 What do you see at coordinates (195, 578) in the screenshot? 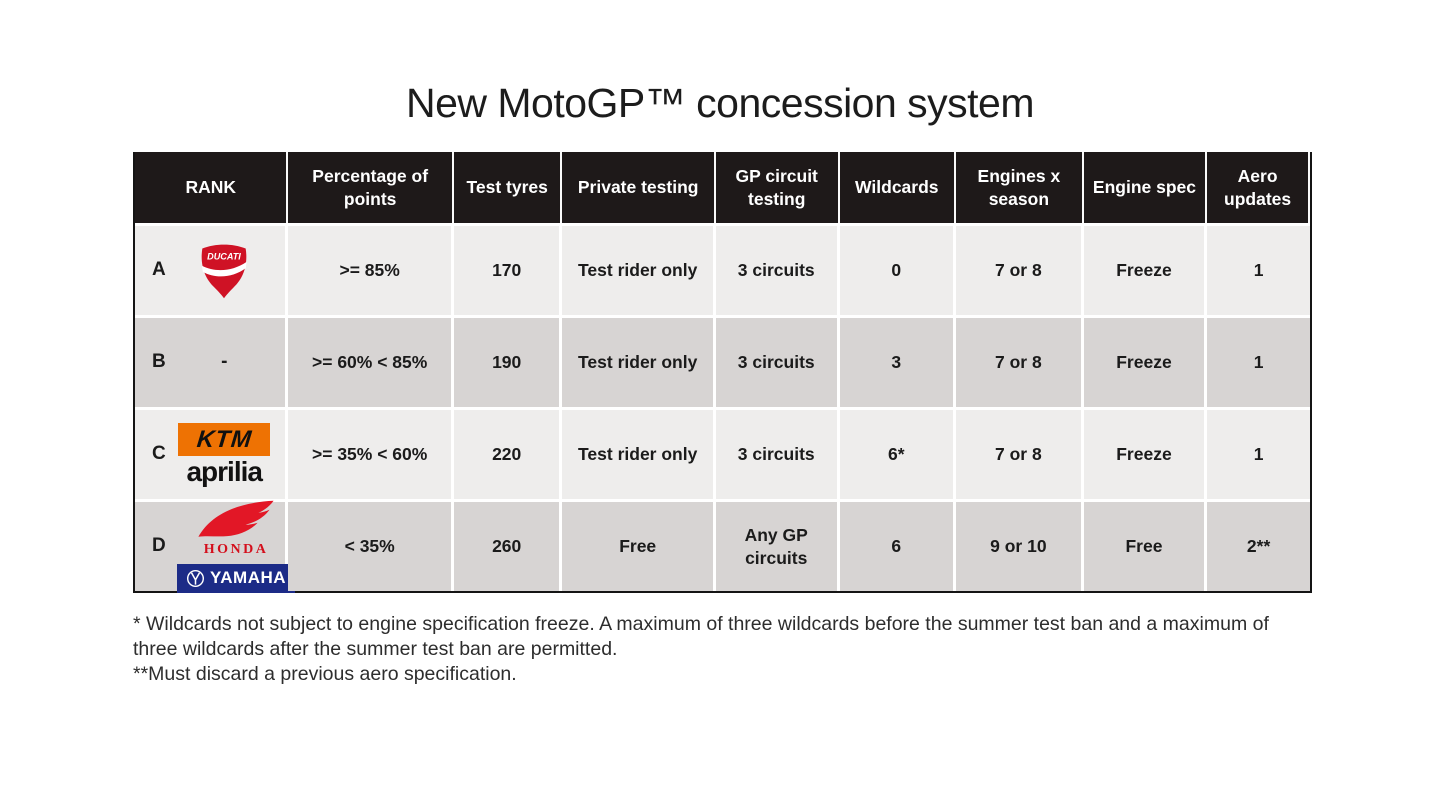
I see `yamaha-tuning-fork-icon` at bounding box center [195, 578].